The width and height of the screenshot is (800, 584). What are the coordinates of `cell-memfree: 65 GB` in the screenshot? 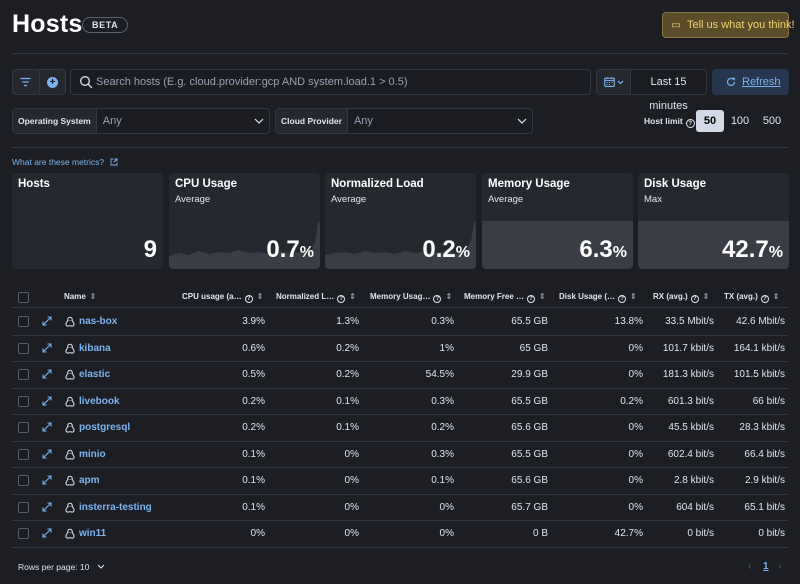 It's located at (533, 348).